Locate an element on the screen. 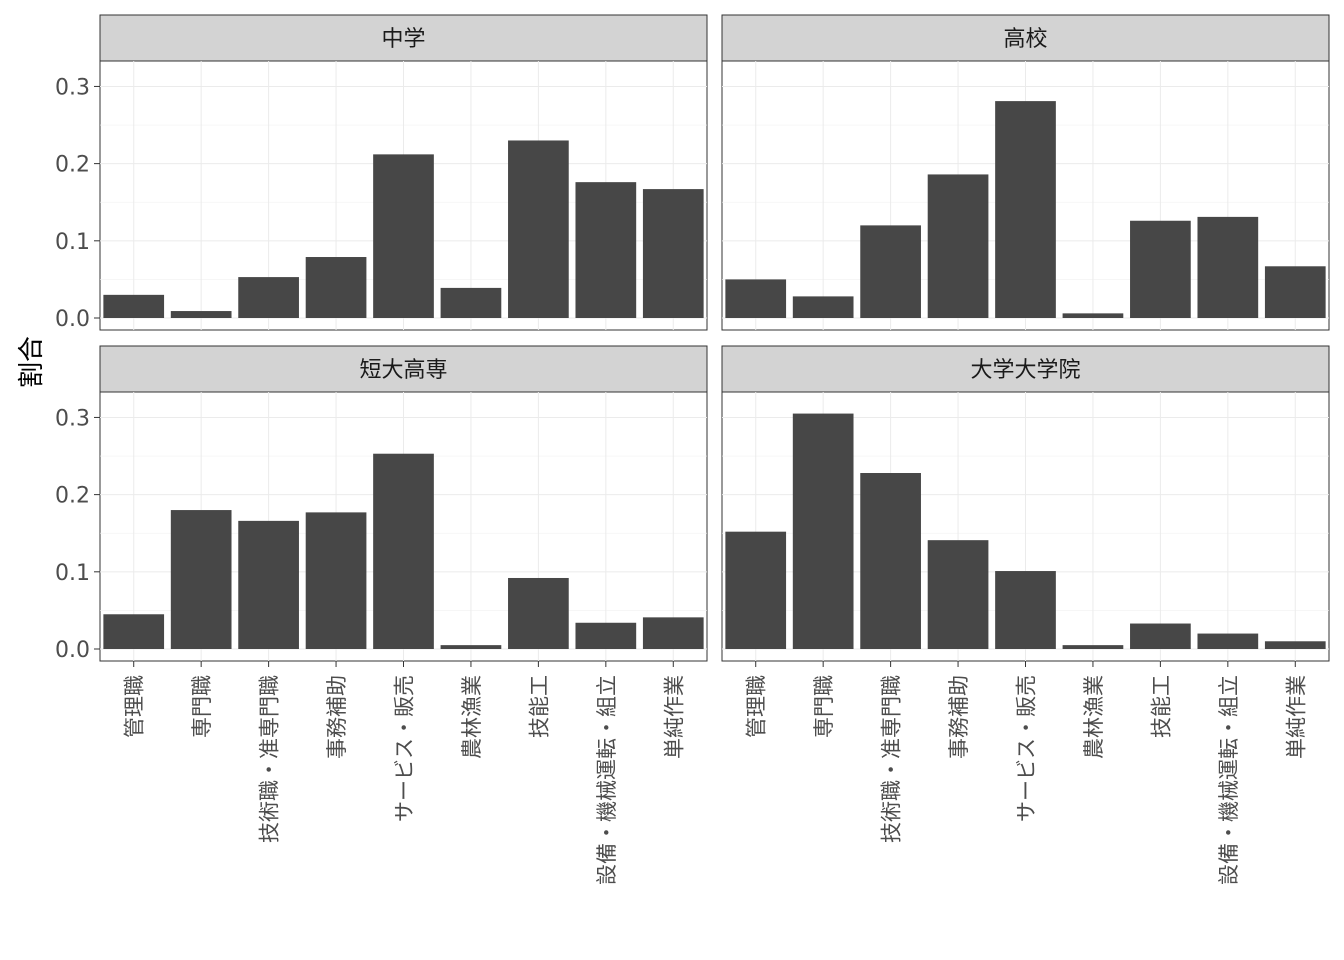 The height and width of the screenshot is (960, 1344). bar: 設備・機械運転・組立: 0.176 is located at coordinates (606, 250).